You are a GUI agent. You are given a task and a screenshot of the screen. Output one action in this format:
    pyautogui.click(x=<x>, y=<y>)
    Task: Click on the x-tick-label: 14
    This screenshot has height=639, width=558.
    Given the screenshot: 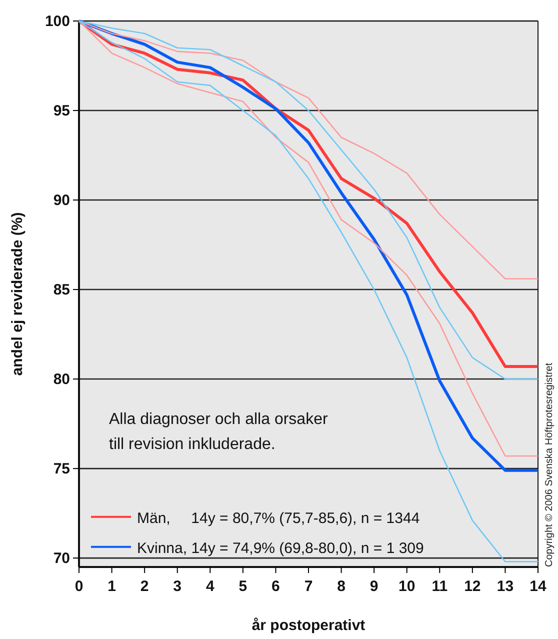 What is the action you would take?
    pyautogui.click(x=538, y=586)
    